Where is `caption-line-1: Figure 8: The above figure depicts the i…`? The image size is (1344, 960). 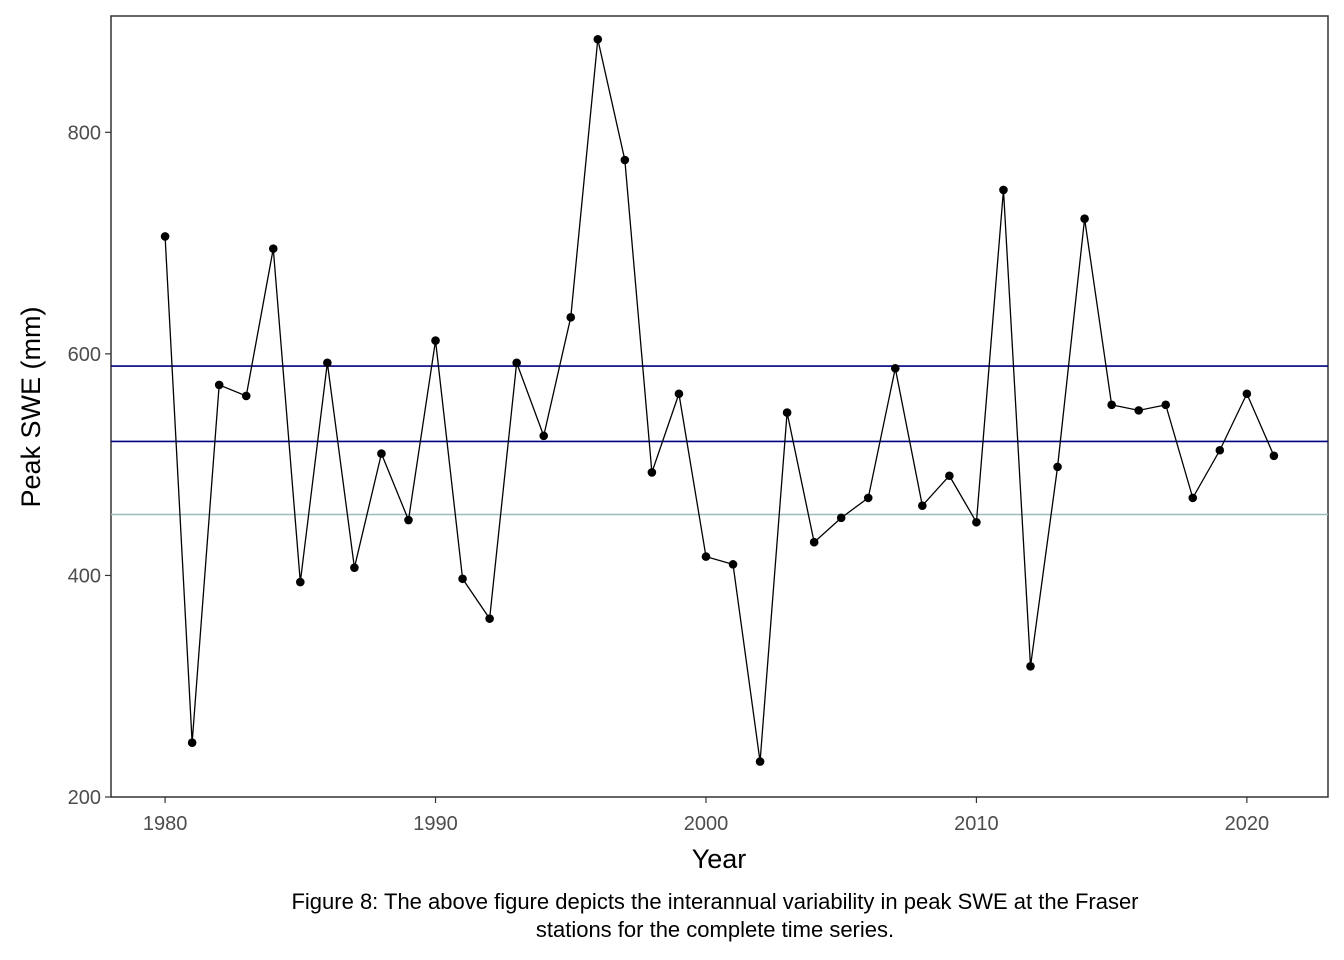
caption-line-1: Figure 8: The above figure depicts the i… is located at coordinates (715, 901).